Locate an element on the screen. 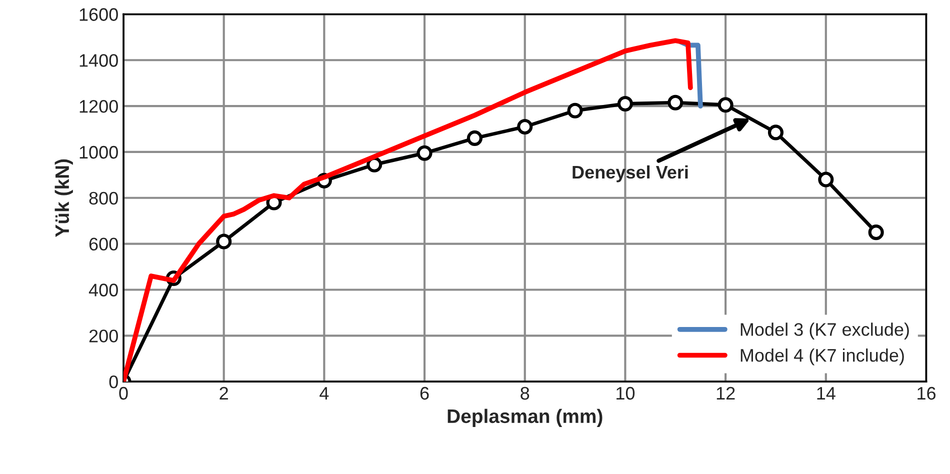  y-tick-label: 400 is located at coordinates (103, 290).